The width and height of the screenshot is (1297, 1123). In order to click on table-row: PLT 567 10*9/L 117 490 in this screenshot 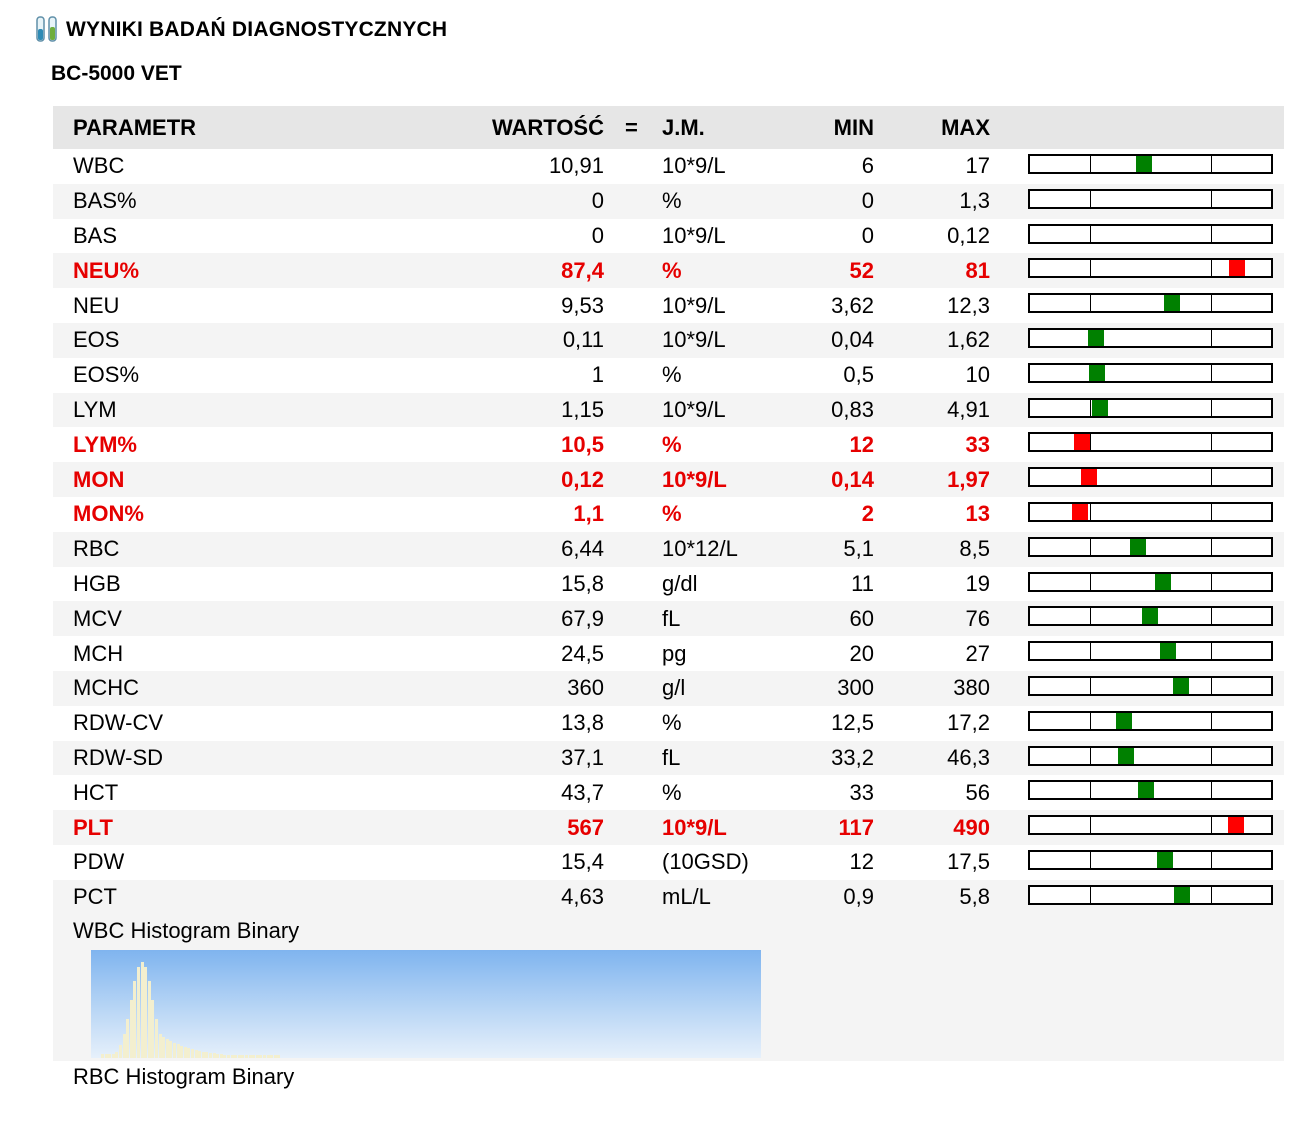, I will do `click(668, 827)`.